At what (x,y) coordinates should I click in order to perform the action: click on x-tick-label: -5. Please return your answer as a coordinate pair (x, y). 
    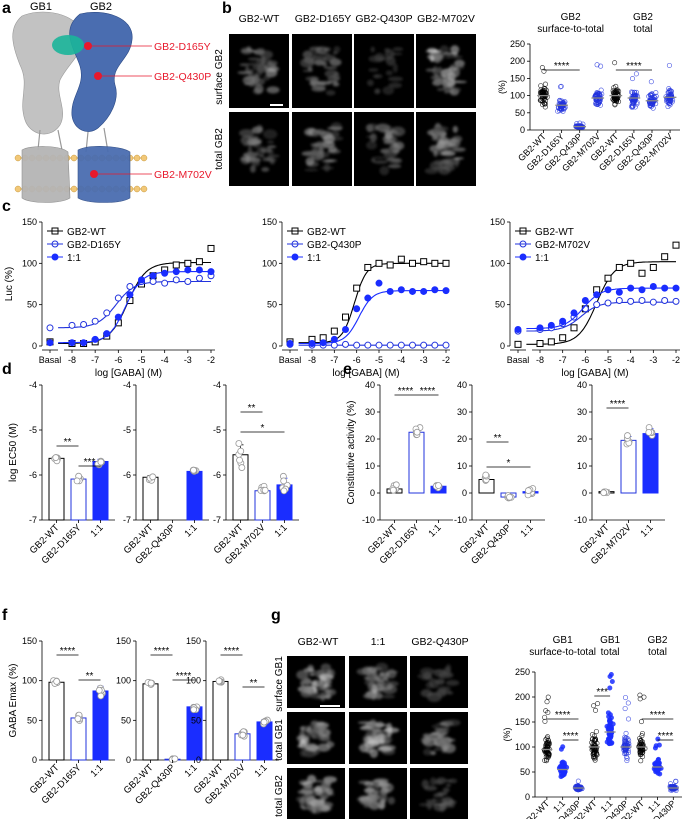
    Looking at the image, I should click on (141, 360).